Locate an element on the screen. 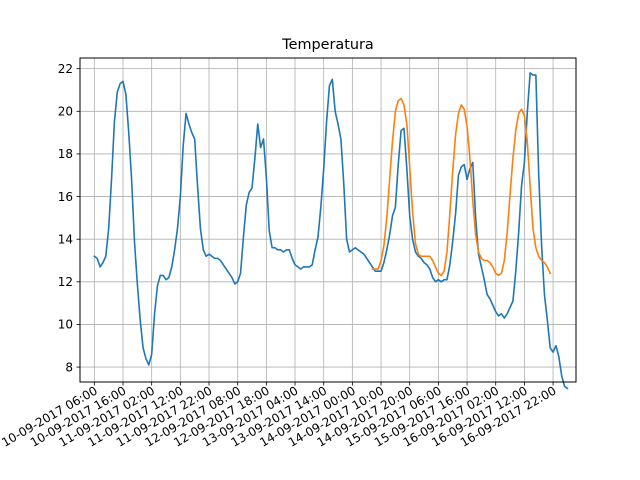 This screenshot has height=480, width=640. y-tick-label: 22 is located at coordinates (65, 69).